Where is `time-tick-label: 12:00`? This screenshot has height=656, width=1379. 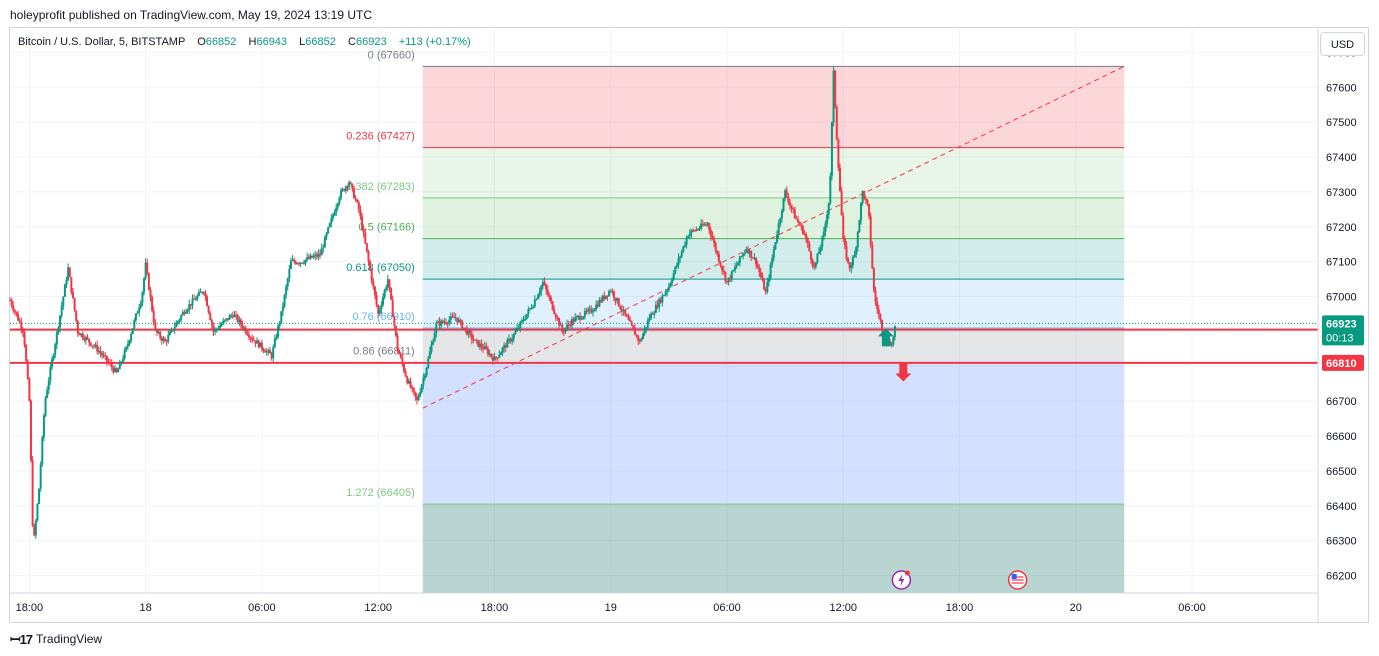 time-tick-label: 12:00 is located at coordinates (843, 608).